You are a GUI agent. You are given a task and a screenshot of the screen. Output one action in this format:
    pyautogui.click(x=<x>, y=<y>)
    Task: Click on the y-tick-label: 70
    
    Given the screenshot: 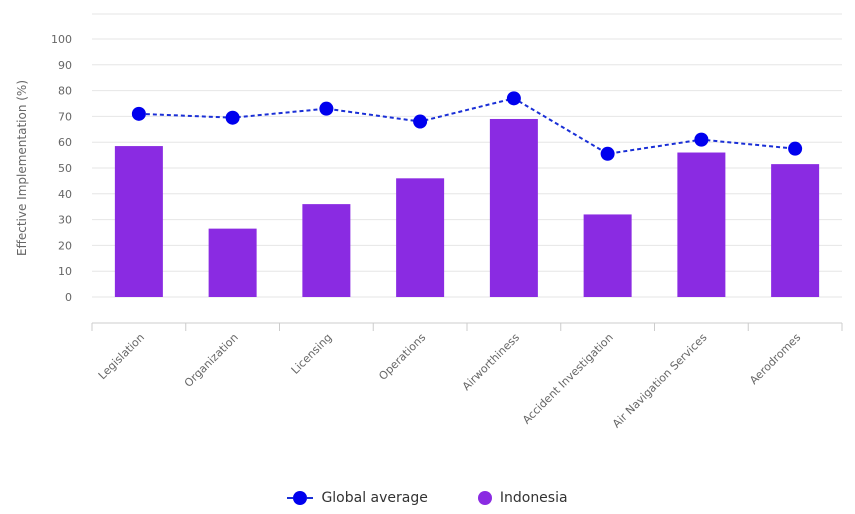 What is the action you would take?
    pyautogui.click(x=65, y=116)
    